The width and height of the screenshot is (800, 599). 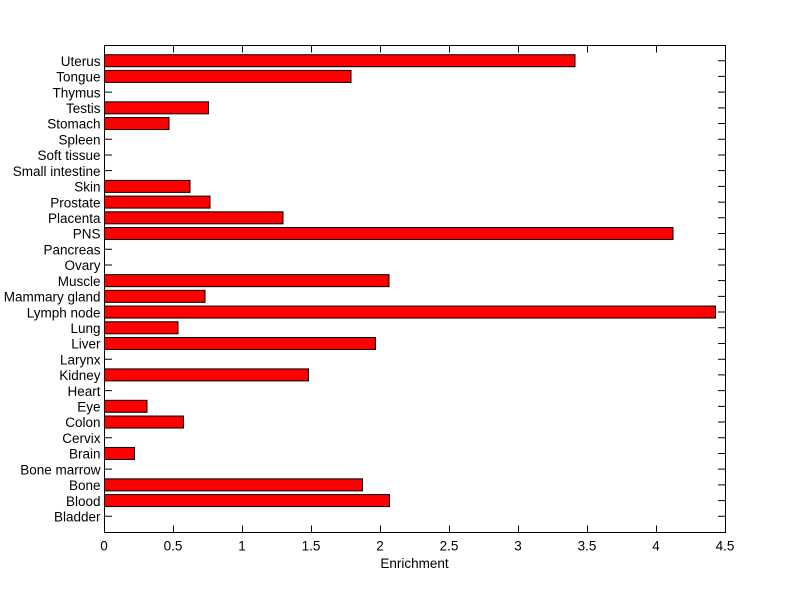 I want to click on svg-text: 1, so click(x=242, y=546).